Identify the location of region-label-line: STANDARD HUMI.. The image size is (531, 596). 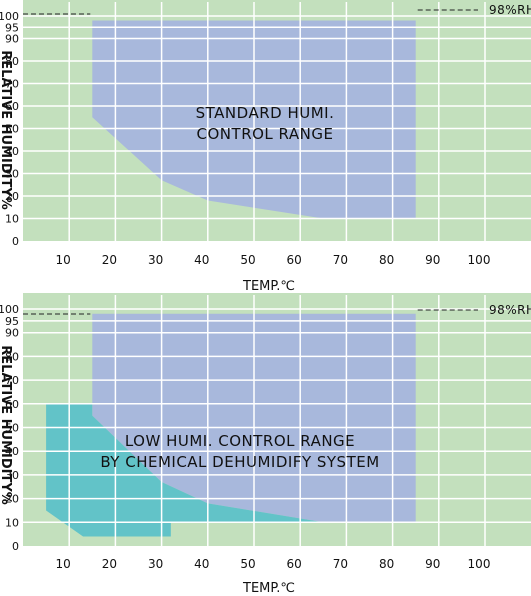
(265, 113).